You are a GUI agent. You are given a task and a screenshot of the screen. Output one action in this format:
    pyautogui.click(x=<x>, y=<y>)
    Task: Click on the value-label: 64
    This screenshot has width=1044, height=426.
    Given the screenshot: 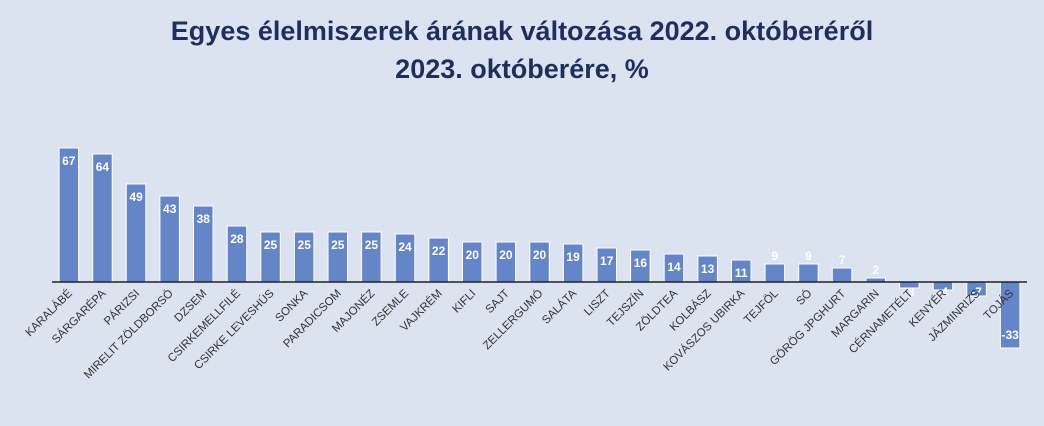 What is the action you would take?
    pyautogui.click(x=103, y=167)
    